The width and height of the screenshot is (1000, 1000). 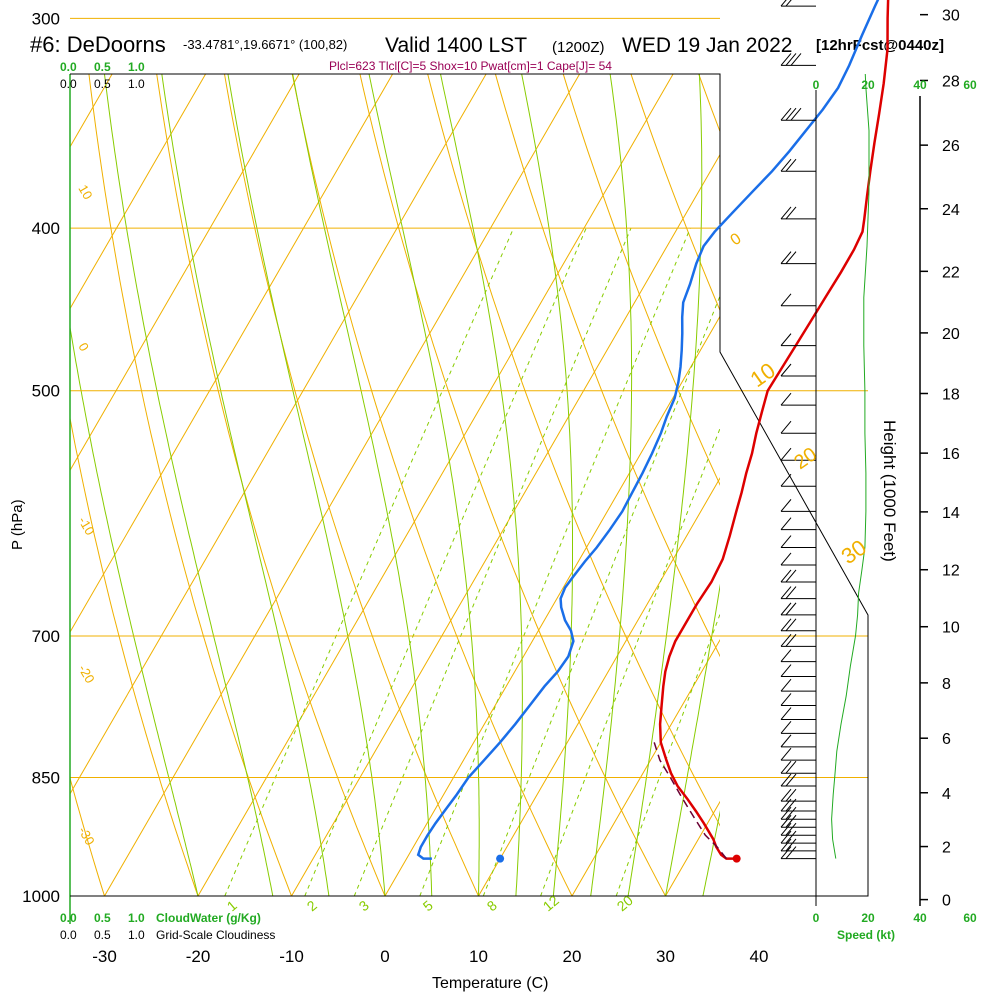 I want to click on wind-speed-tick-bottom-60: 60, so click(x=970, y=918).